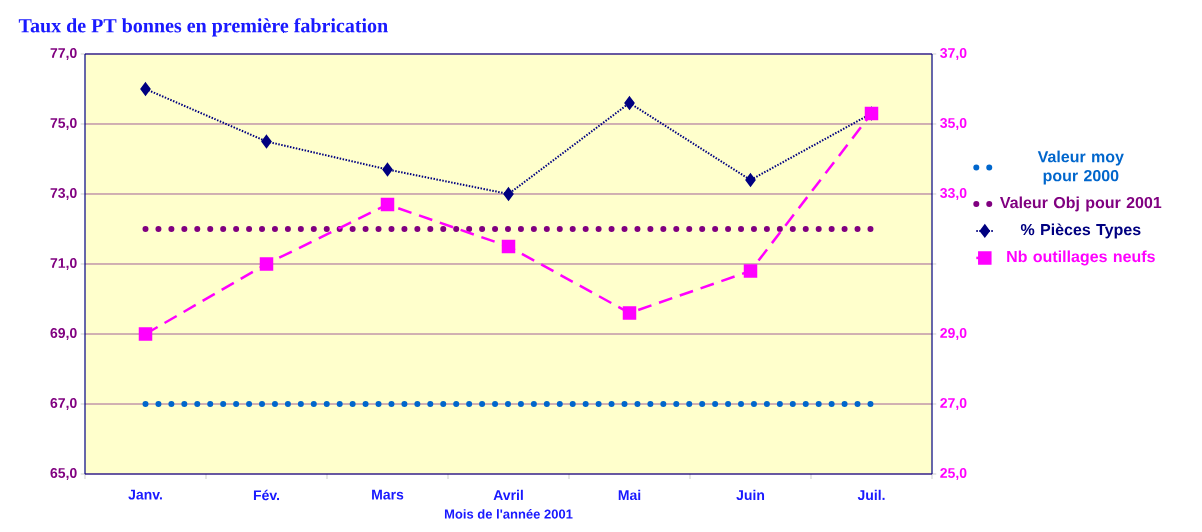 The height and width of the screenshot is (532, 1202). What do you see at coordinates (63, 334) in the screenshot?
I see `y-tick-label: 69,0` at bounding box center [63, 334].